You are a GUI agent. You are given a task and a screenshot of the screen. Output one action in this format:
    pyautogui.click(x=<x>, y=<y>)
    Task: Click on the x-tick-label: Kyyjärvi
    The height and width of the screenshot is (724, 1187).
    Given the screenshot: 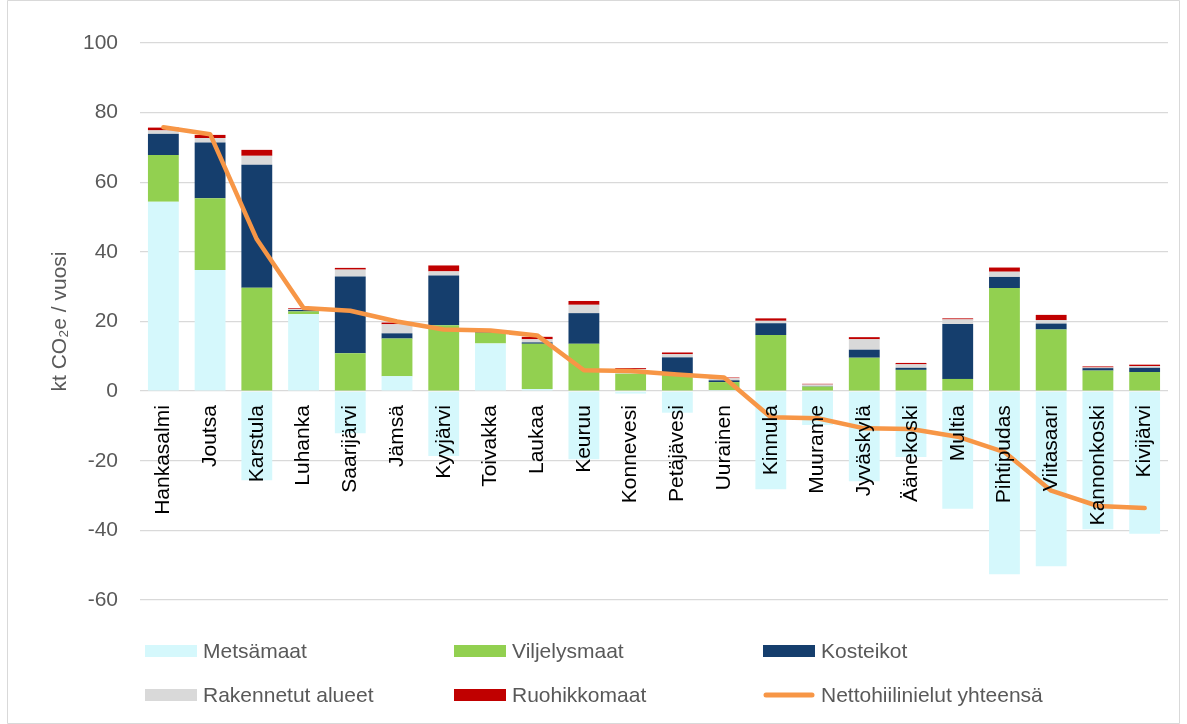 What is the action you would take?
    pyautogui.click(x=442, y=442)
    